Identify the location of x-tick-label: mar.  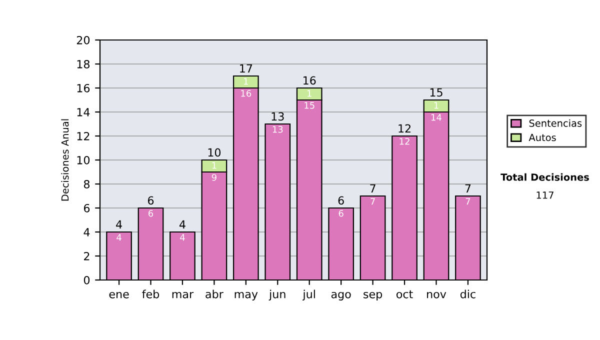
(183, 295).